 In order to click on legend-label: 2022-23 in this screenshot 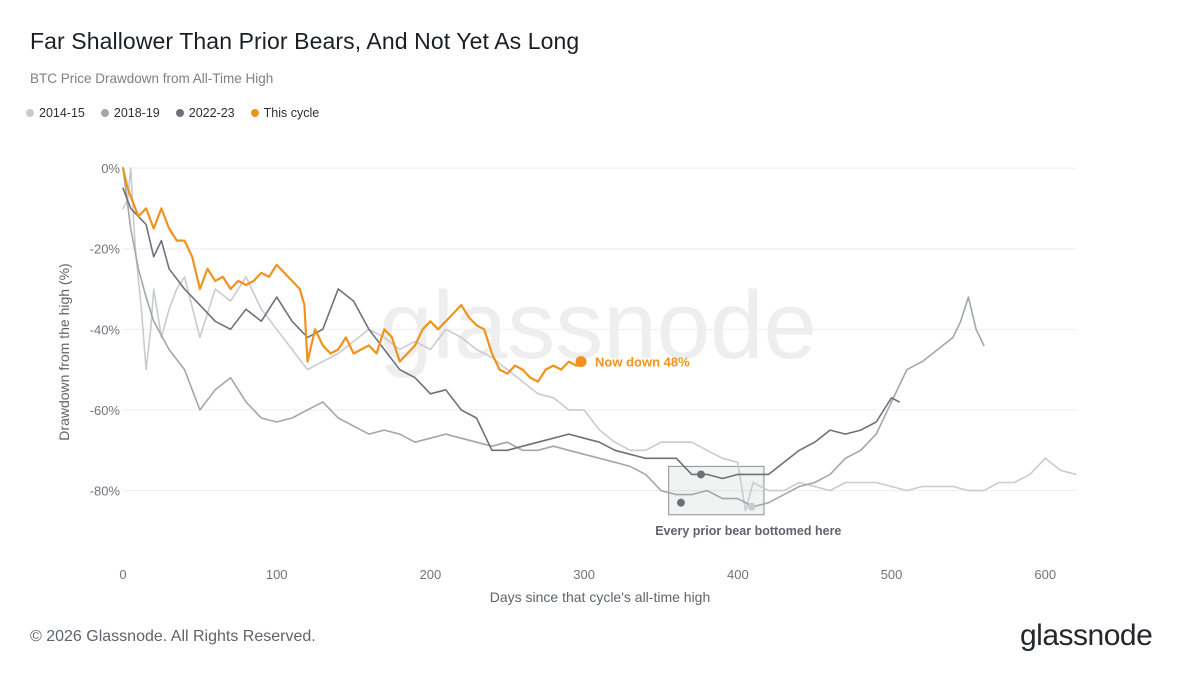, I will do `click(211, 113)`.